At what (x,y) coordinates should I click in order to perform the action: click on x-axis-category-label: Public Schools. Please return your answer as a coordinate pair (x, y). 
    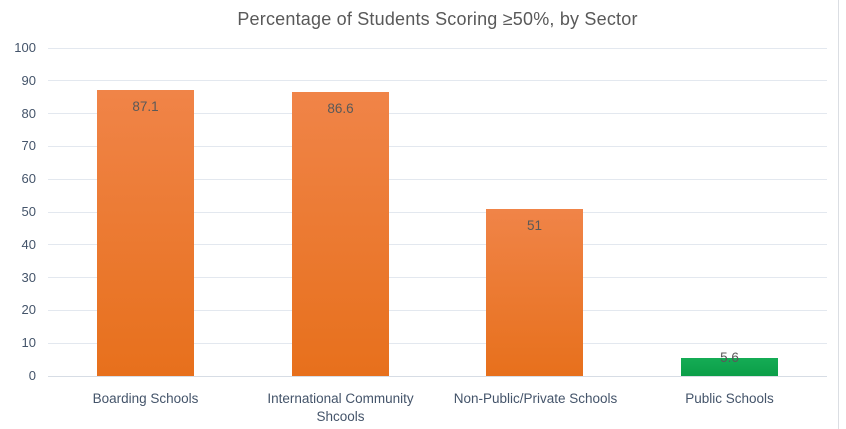
    Looking at the image, I should click on (729, 398).